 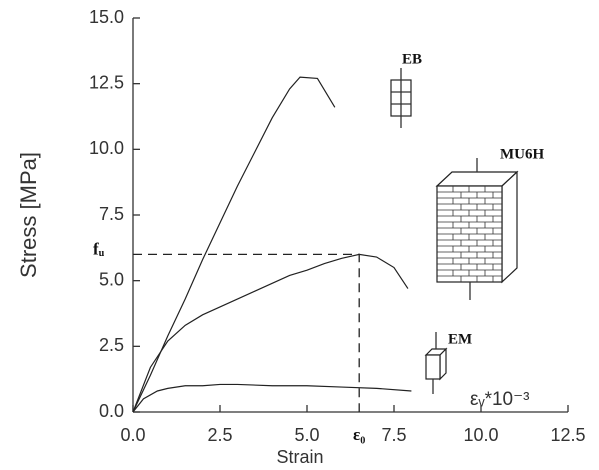 What do you see at coordinates (106, 17) in the screenshot?
I see `y-tick-label: 15.0` at bounding box center [106, 17].